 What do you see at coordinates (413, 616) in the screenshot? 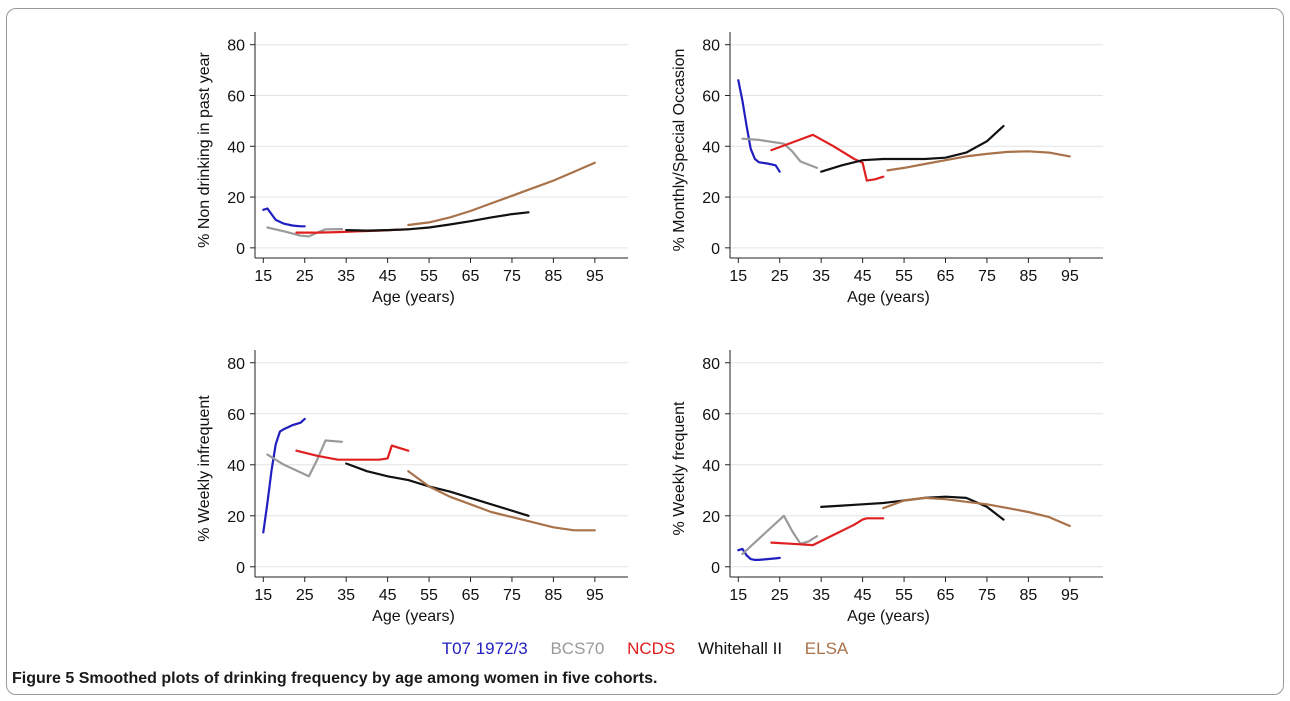
I see `panel-3-x-axis-title: Age (years)` at bounding box center [413, 616].